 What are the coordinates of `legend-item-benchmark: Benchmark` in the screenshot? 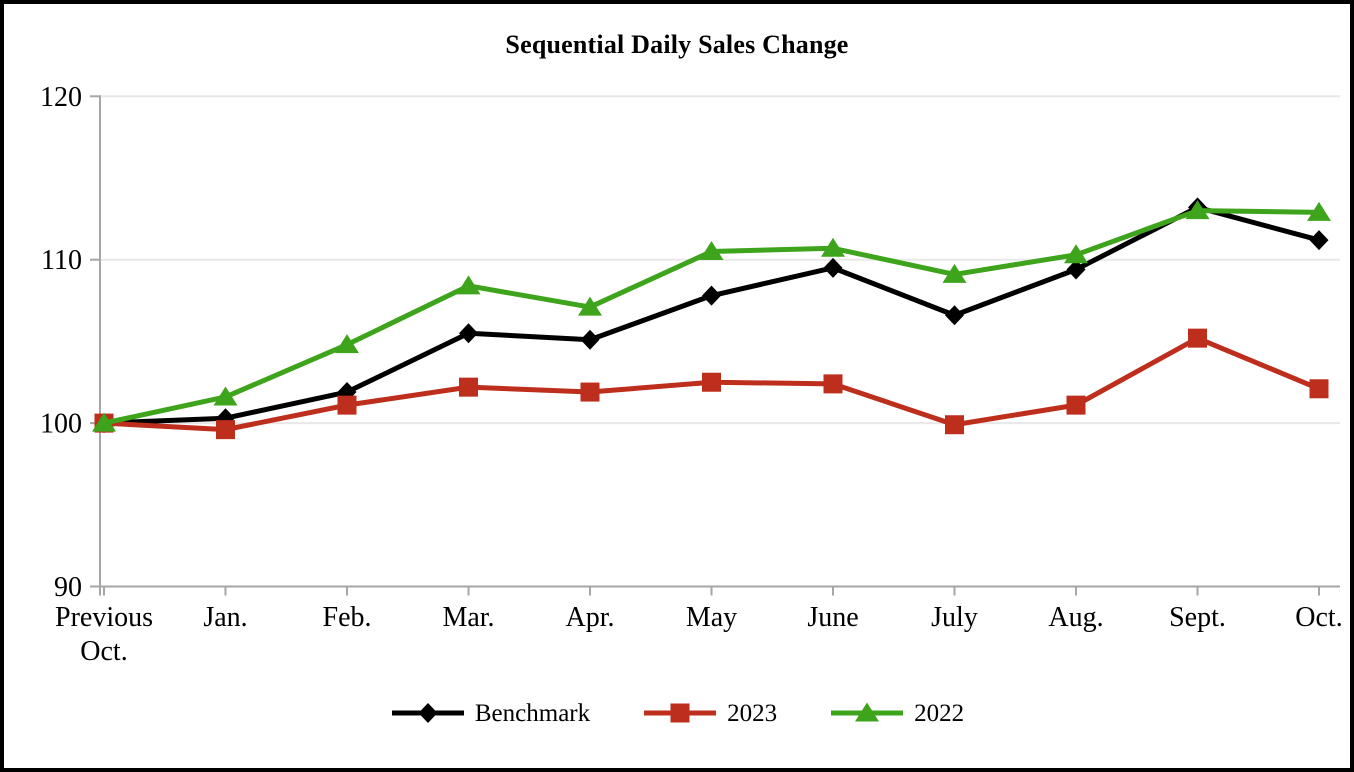 It's located at (490, 713).